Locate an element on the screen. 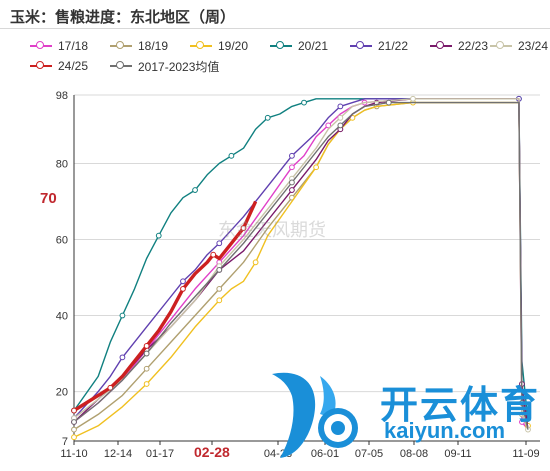 Image resolution: width=550 pixels, height=471 pixels. brand-logo-icon is located at coordinates (322, 416).